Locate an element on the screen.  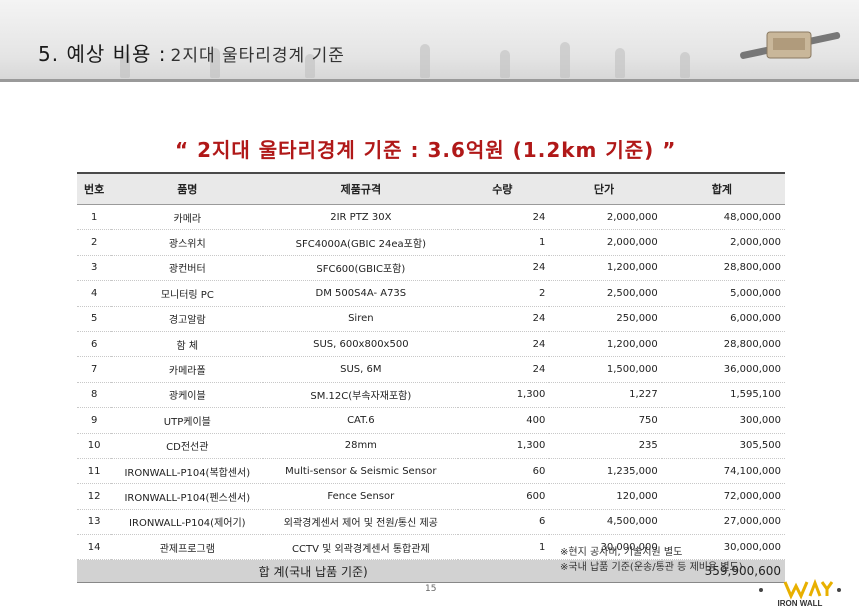
cell-no: 14 is located at coordinates (94, 547).